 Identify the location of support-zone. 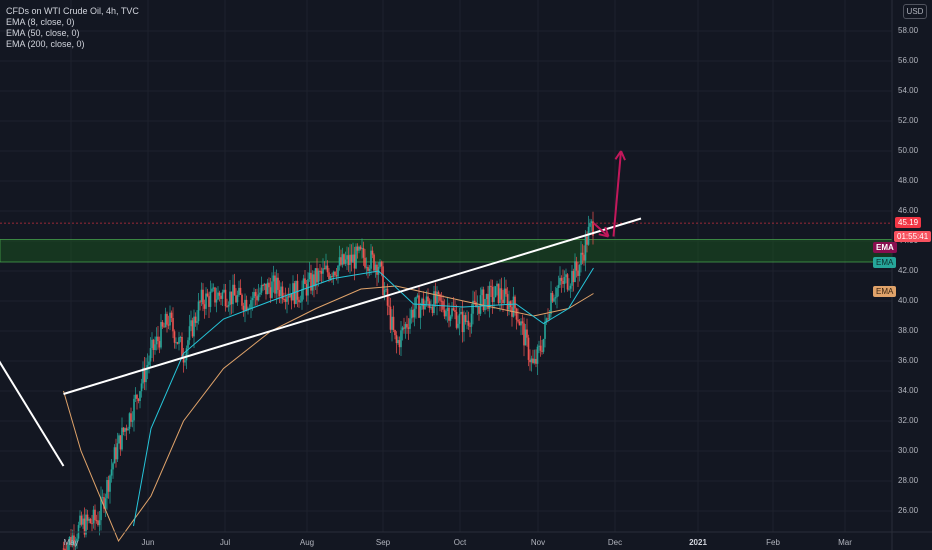
(446, 251).